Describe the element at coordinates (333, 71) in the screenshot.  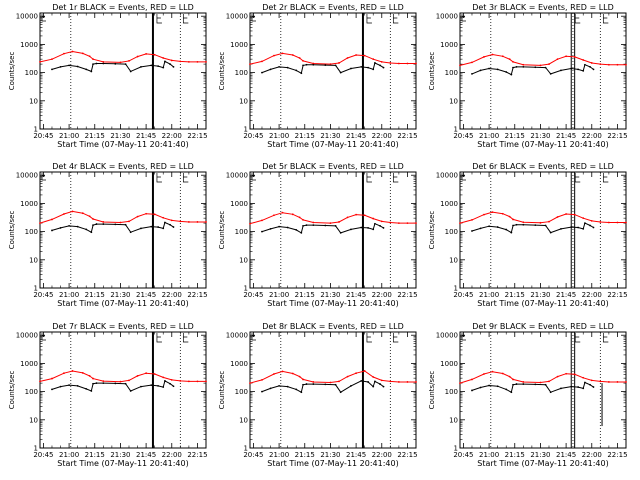
I see `plot-frame` at that location.